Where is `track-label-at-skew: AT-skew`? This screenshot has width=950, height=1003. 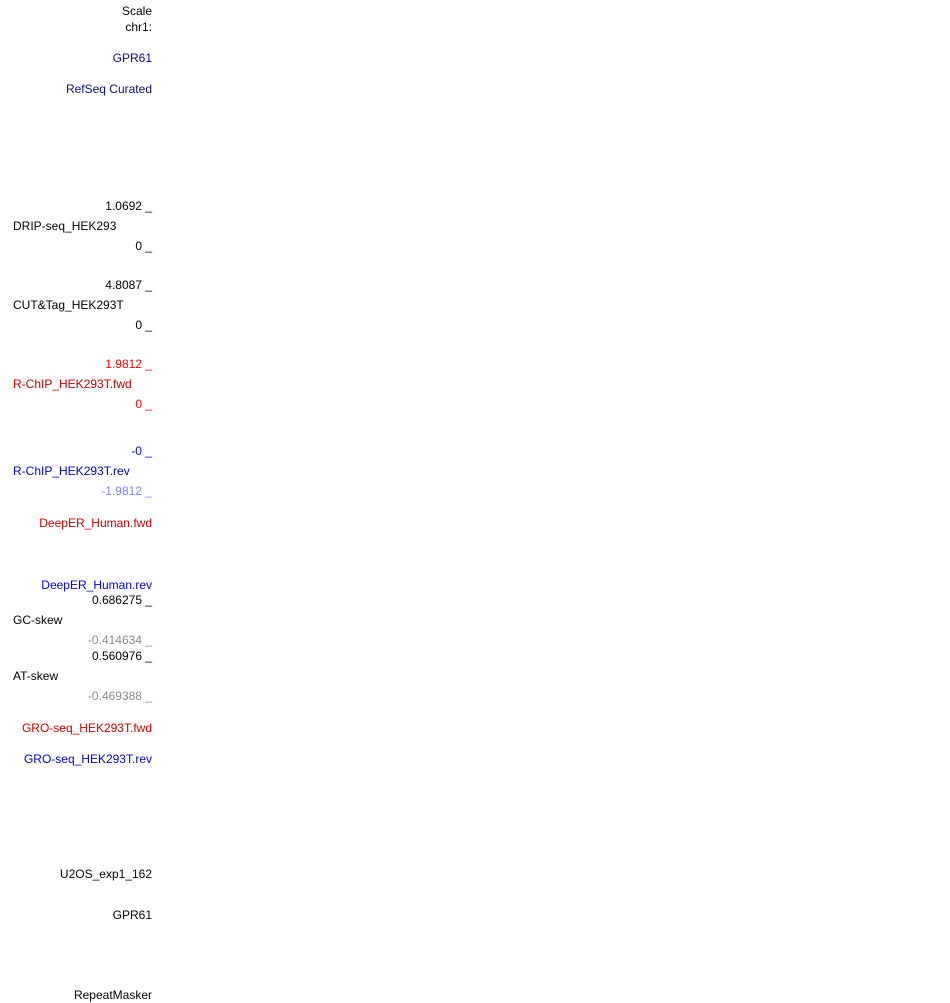 track-label-at-skew: AT-skew is located at coordinates (36, 676).